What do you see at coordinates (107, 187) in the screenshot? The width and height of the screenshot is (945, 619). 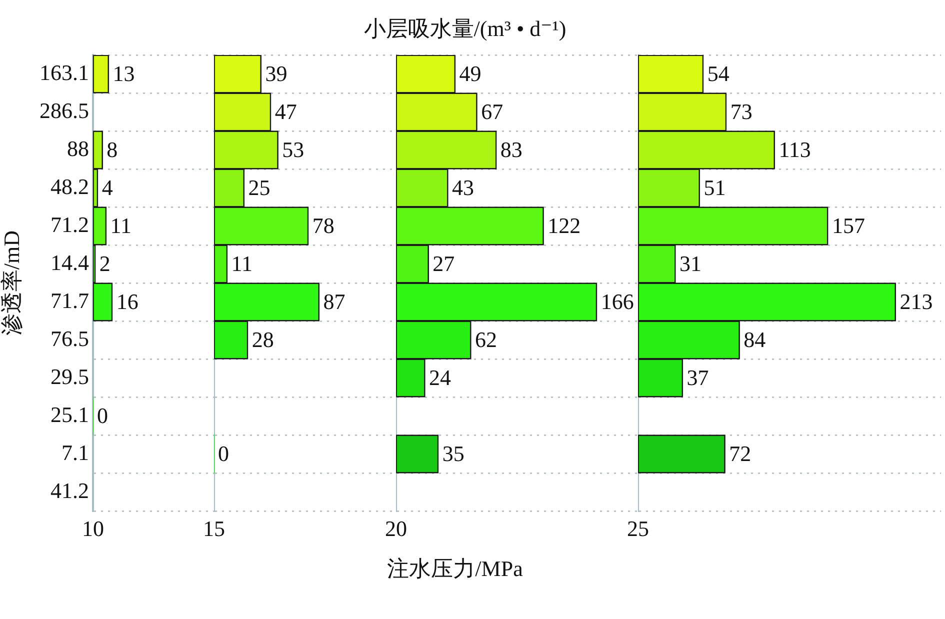 I see `data-label: 4` at bounding box center [107, 187].